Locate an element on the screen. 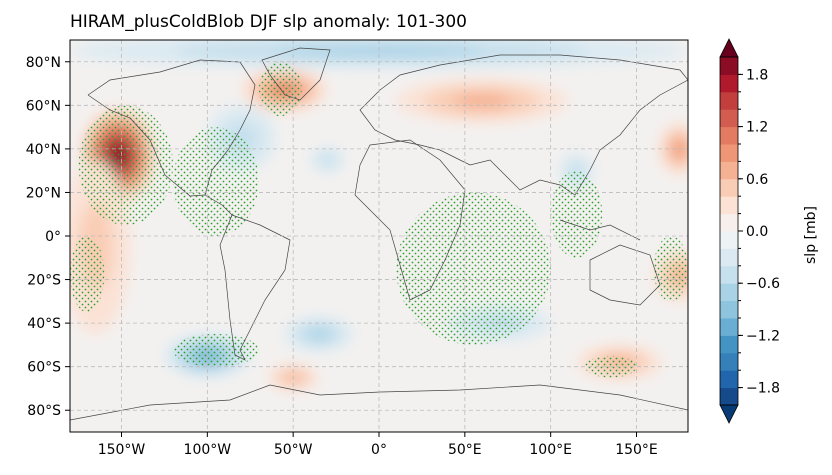  colorbar-tick-label: −1.8 is located at coordinates (763, 389).